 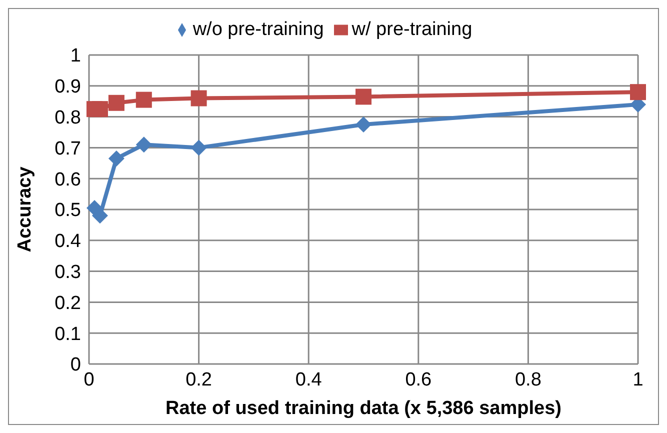 What do you see at coordinates (528, 379) in the screenshot?
I see `x-tick-label: 0.8` at bounding box center [528, 379].